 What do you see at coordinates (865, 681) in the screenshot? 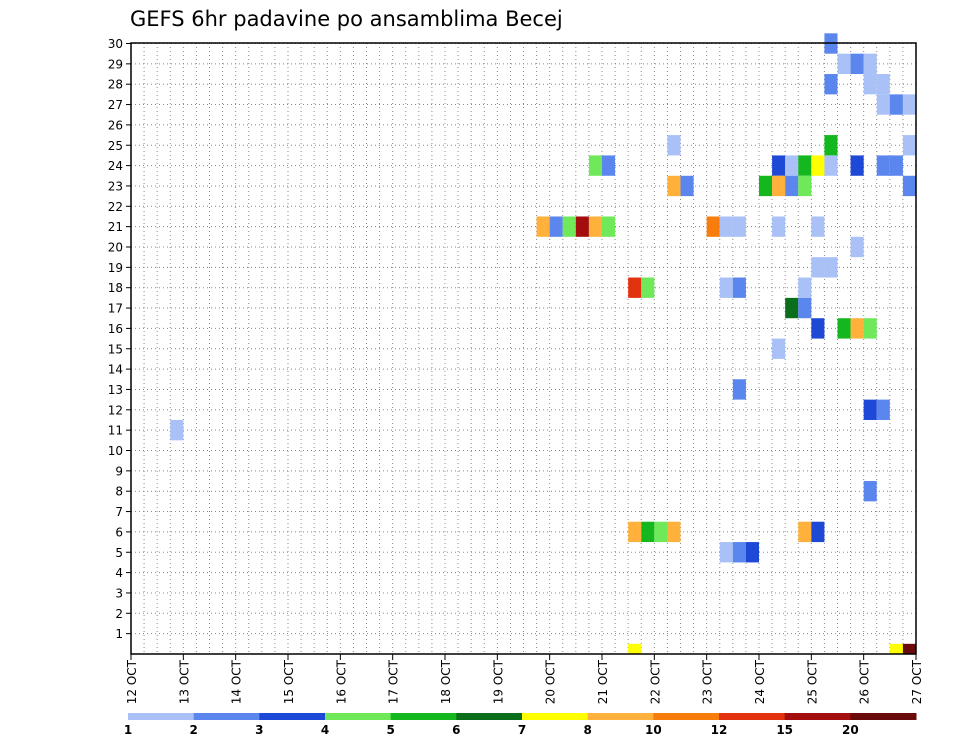
I see `x-tick-label: 26 OCT` at bounding box center [865, 681].